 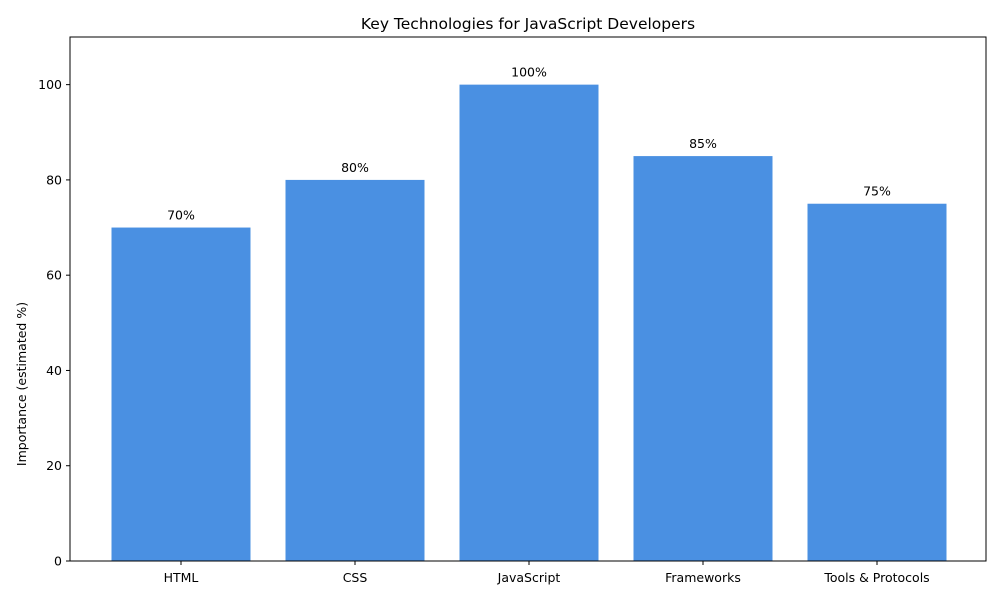 What do you see at coordinates (54, 323) in the screenshot?
I see `y-axis: 0 20 40 60 80 100` at bounding box center [54, 323].